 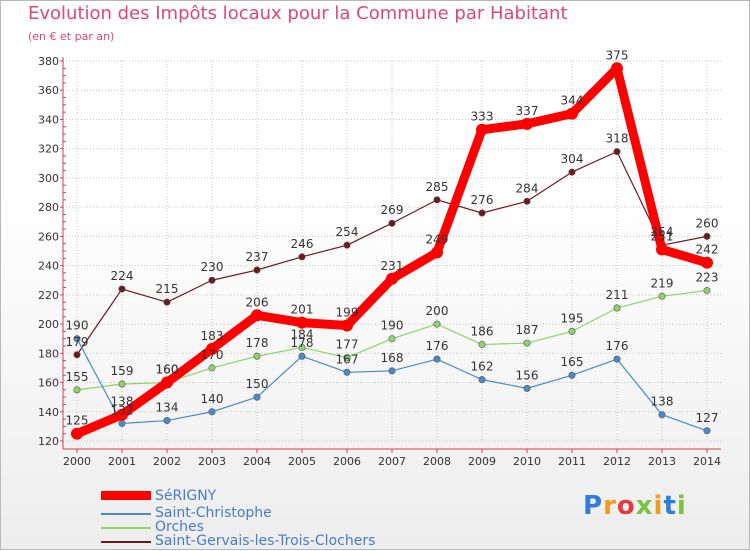 What do you see at coordinates (681, 506) in the screenshot?
I see `logo-letter: i` at bounding box center [681, 506].